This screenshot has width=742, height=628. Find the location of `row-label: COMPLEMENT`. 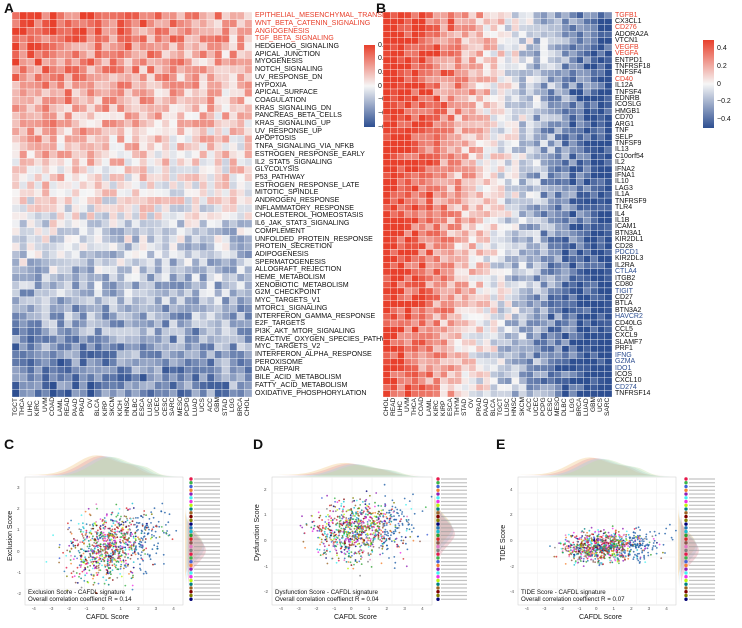

row-label: COMPLEMENT is located at coordinates (280, 230).